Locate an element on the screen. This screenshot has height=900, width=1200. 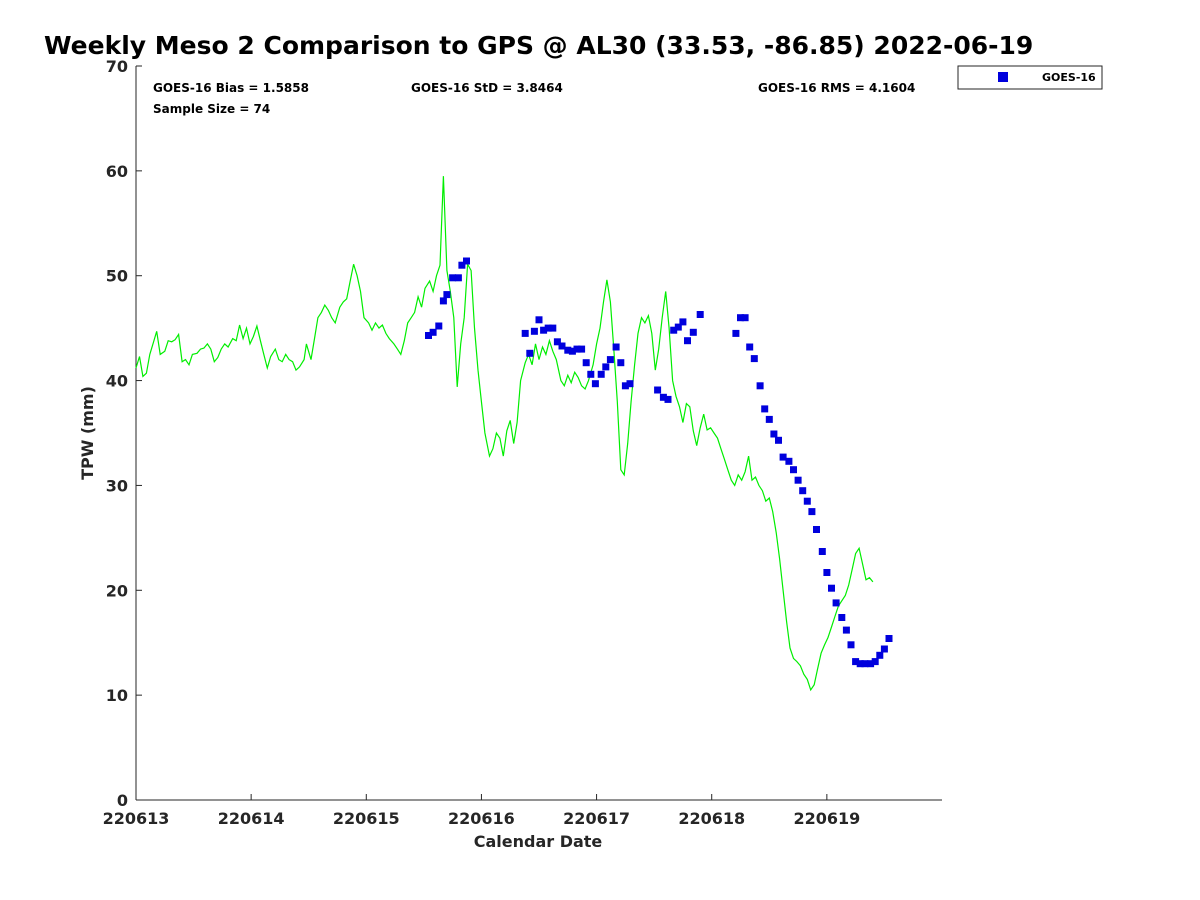
legend: GOES-16 is located at coordinates (1030, 77).